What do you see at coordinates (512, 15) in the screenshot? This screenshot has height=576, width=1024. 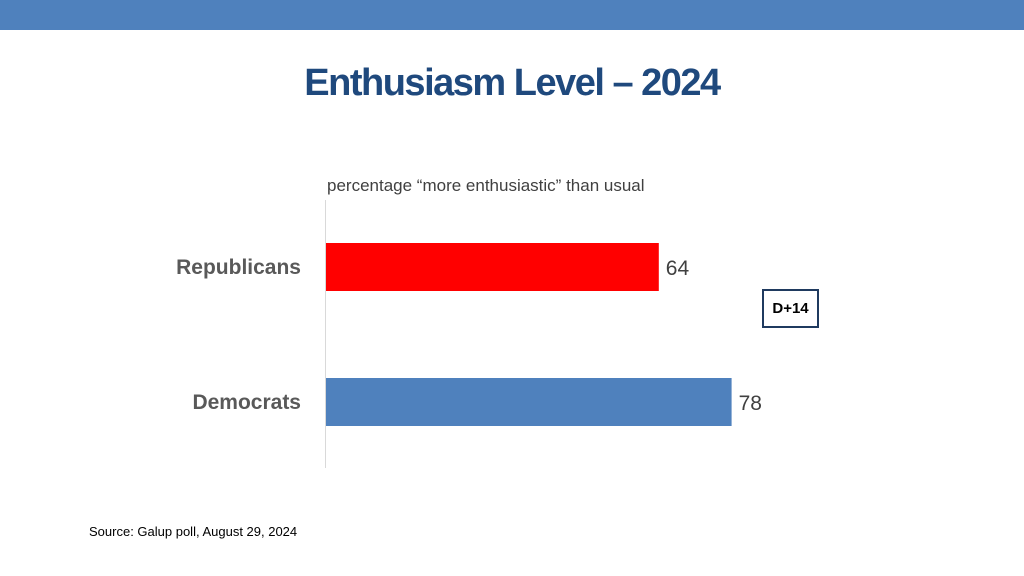 I see `top-accent-bar` at bounding box center [512, 15].